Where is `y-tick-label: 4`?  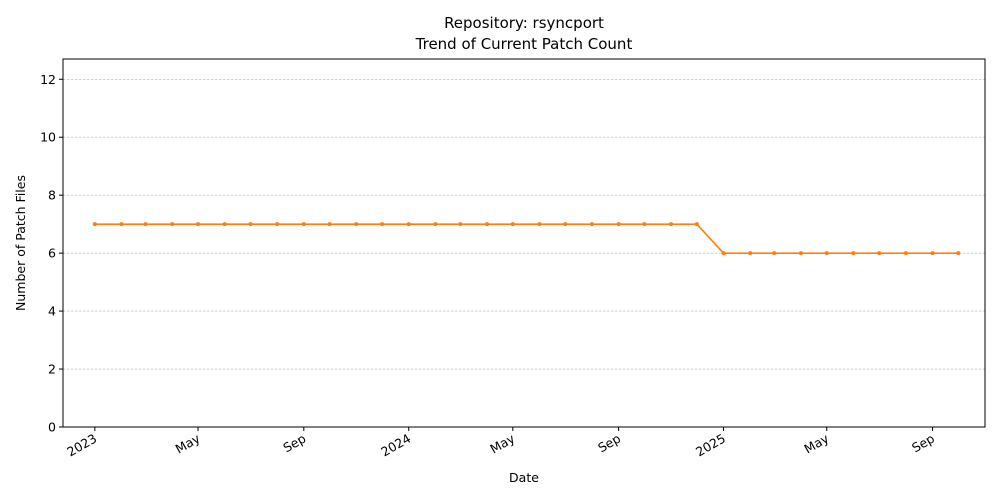
y-tick-label: 4 is located at coordinates (52, 311).